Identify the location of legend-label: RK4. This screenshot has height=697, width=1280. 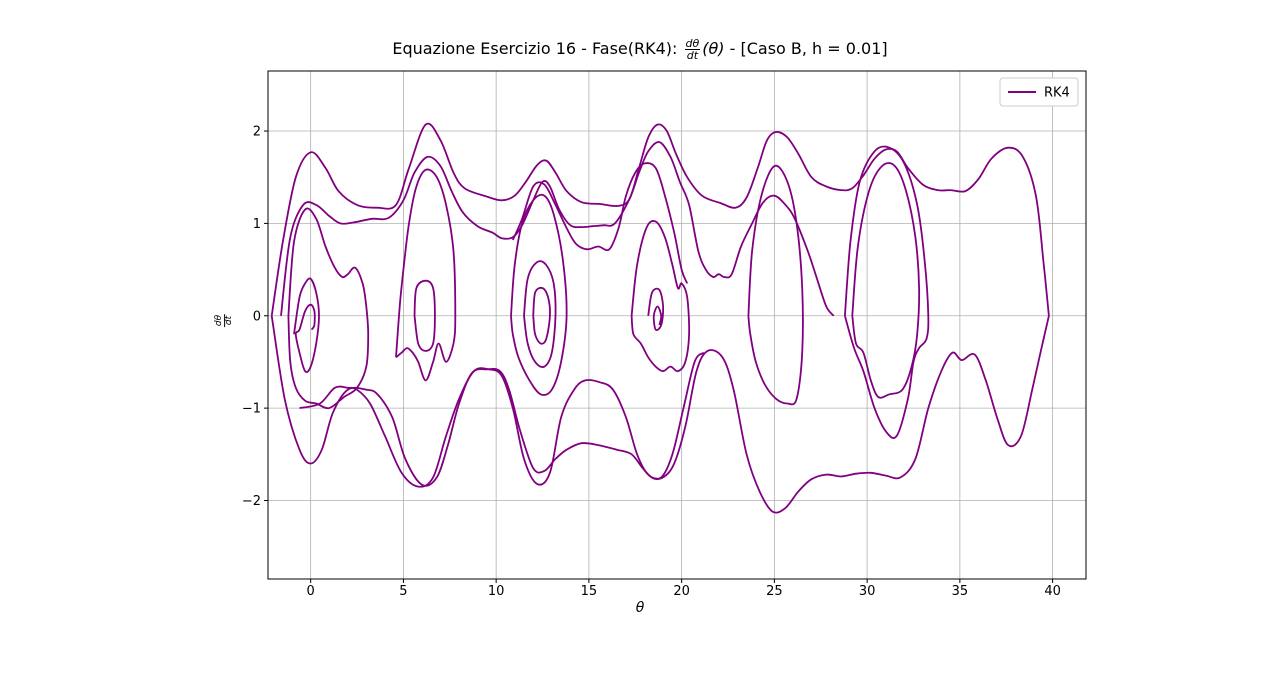
(1057, 93).